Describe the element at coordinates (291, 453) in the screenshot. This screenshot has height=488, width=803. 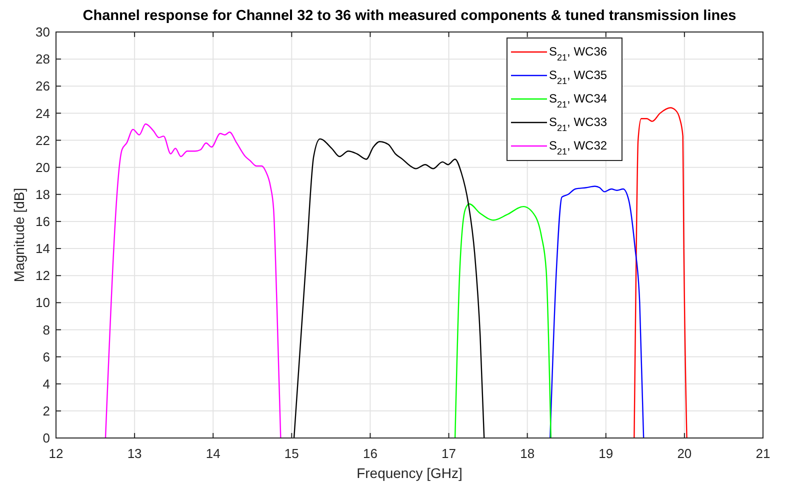
I see `x-tick-label: 15` at that location.